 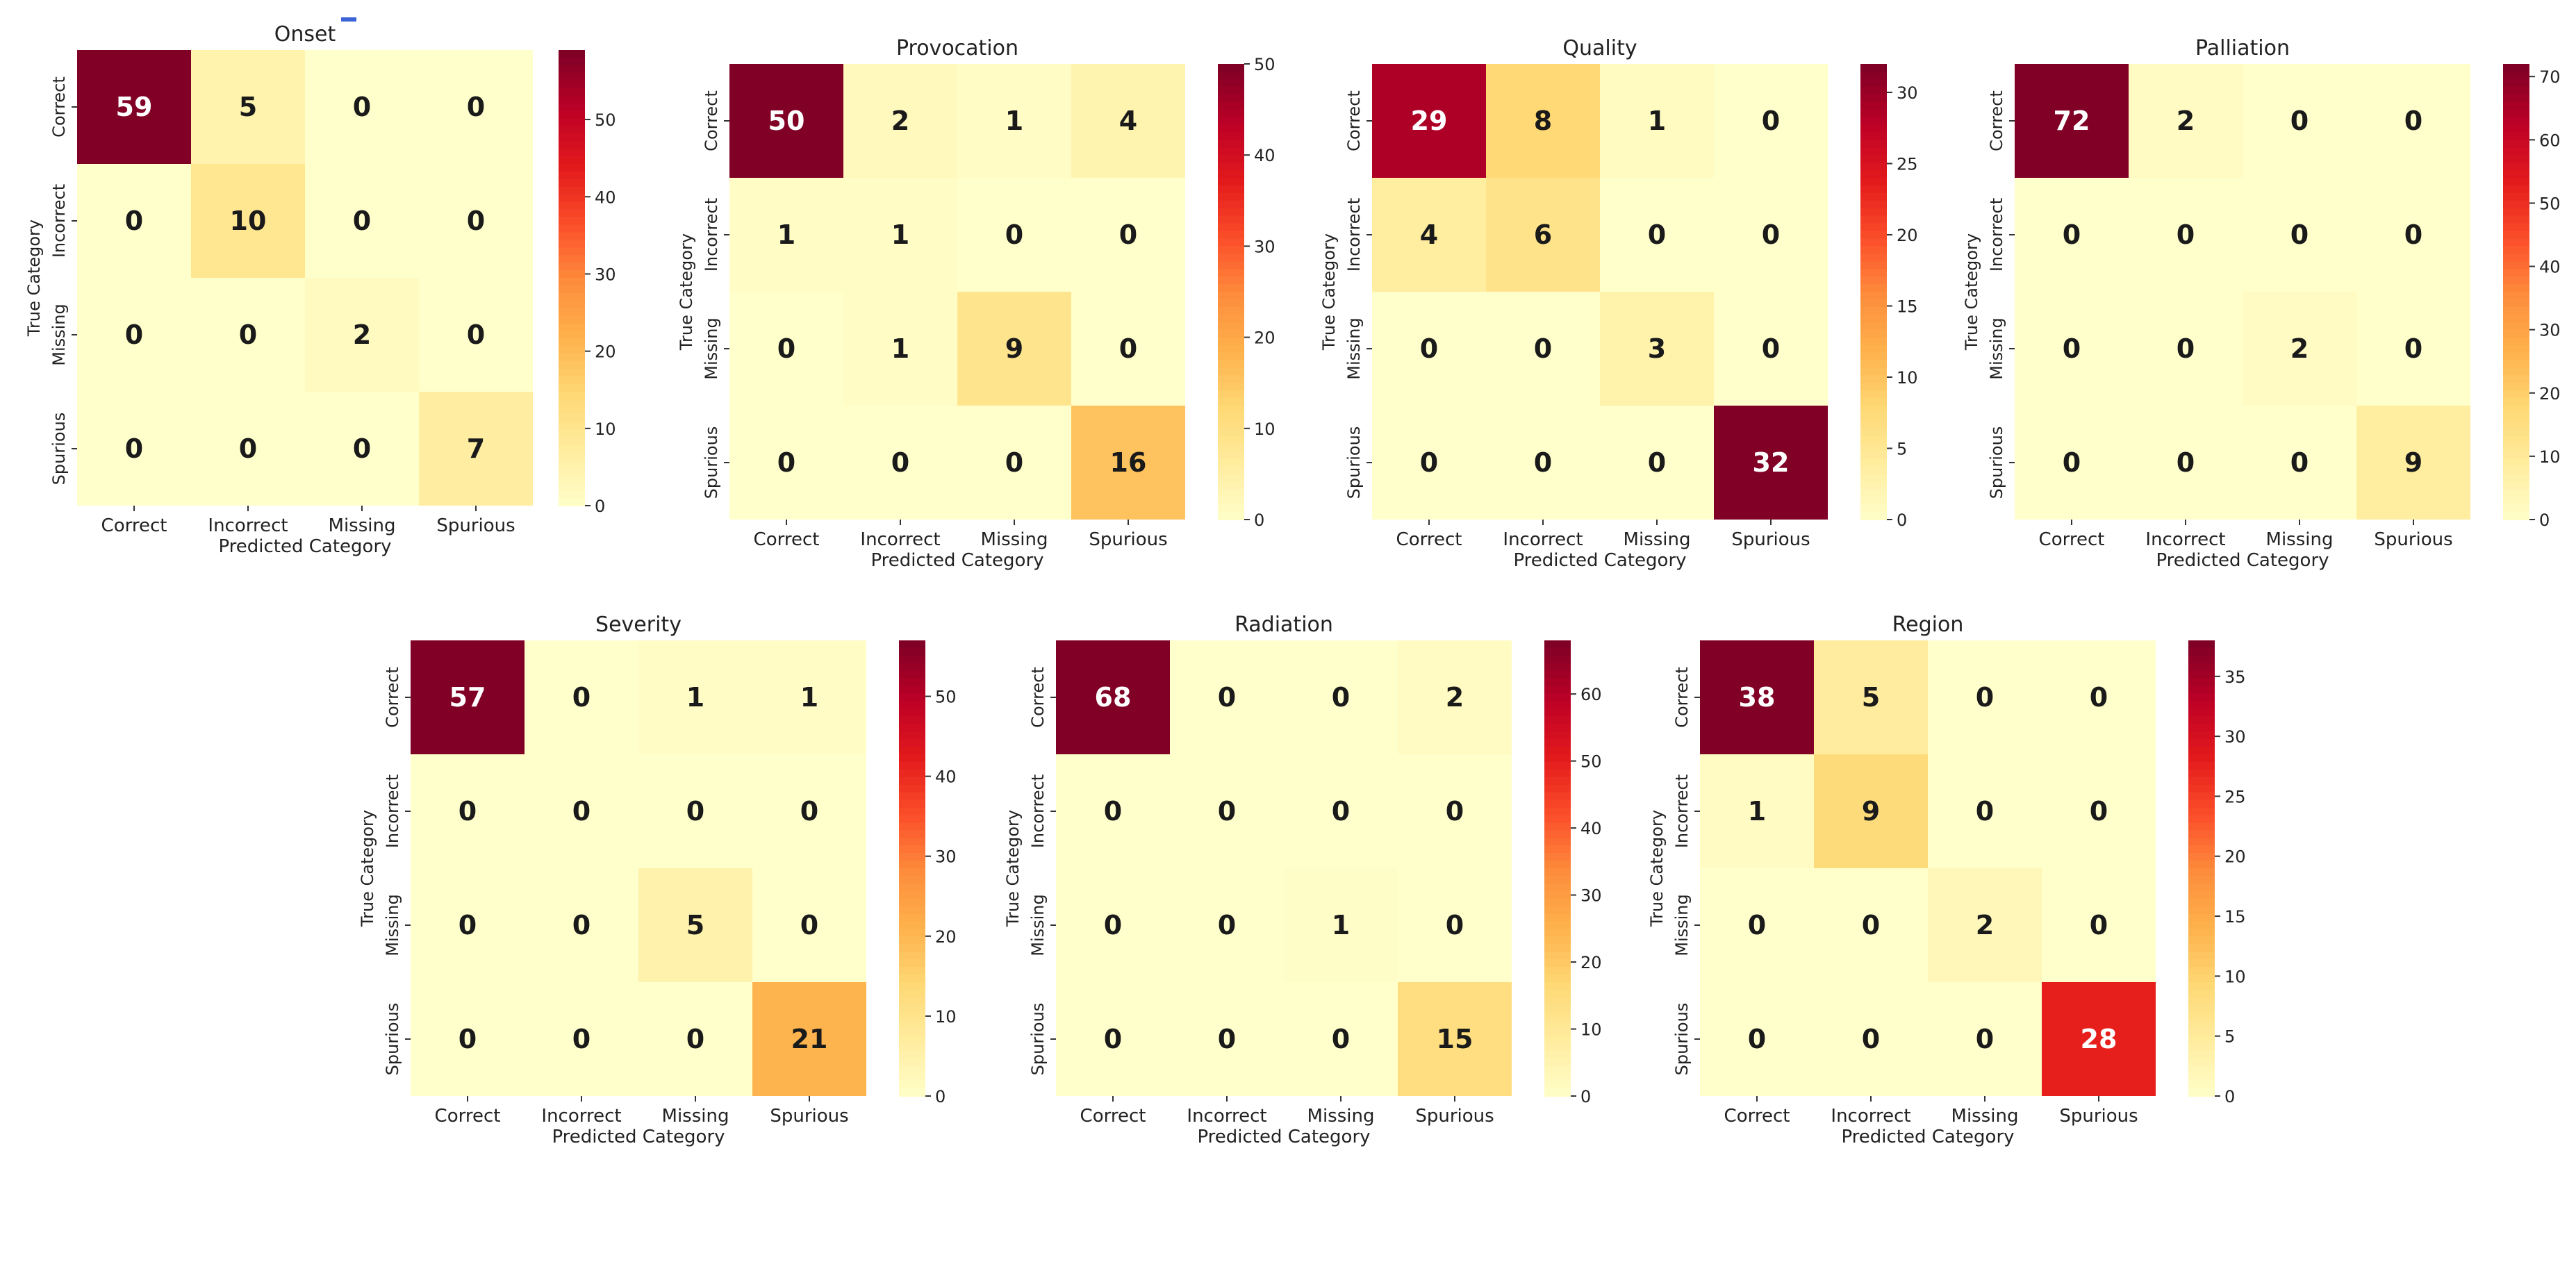 I want to click on cell-value-label: 72, so click(x=2072, y=121).